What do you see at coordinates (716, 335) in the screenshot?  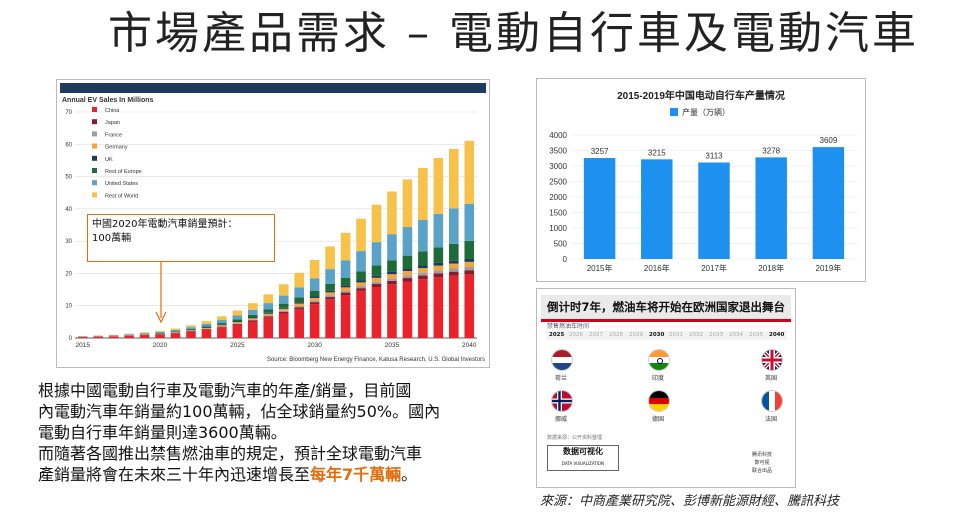 I see `ban-year-label: 2033` at bounding box center [716, 335].